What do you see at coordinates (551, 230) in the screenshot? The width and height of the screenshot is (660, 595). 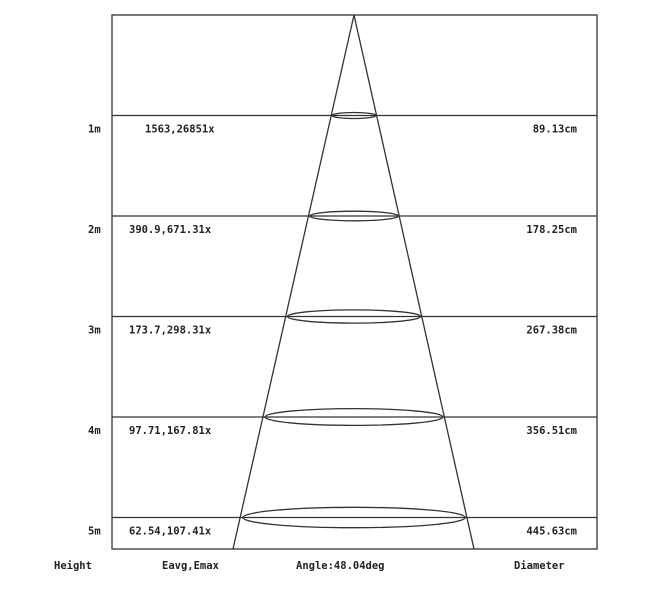 I see `diameter-value: 178.25cm` at bounding box center [551, 230].